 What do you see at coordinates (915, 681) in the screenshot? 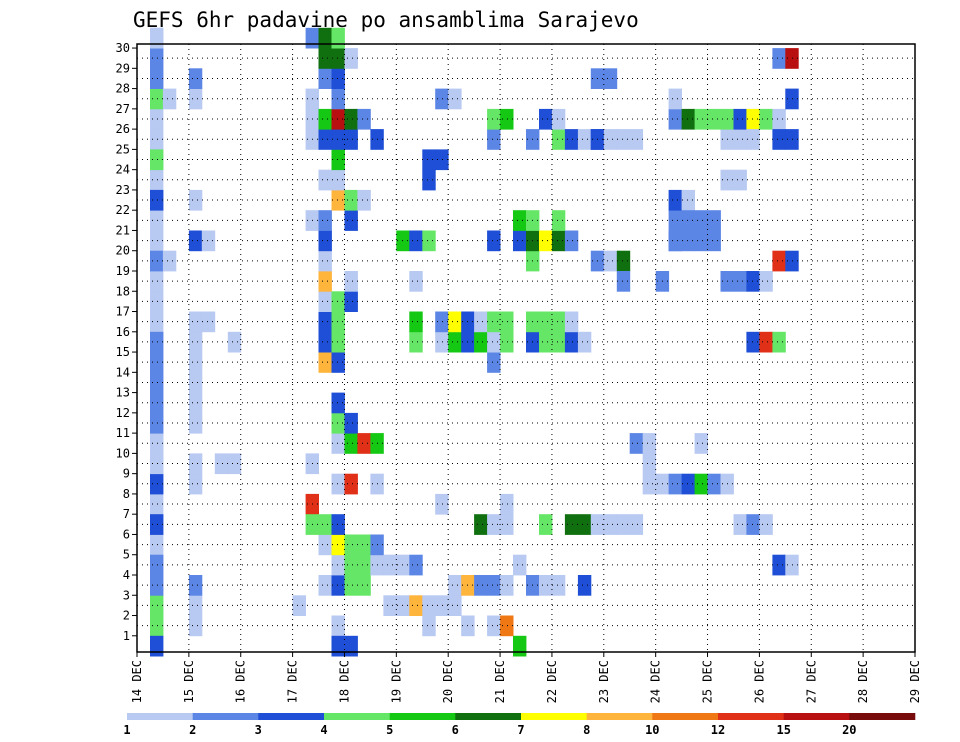
I see `x-tick-label: 29 DEC` at bounding box center [915, 681].